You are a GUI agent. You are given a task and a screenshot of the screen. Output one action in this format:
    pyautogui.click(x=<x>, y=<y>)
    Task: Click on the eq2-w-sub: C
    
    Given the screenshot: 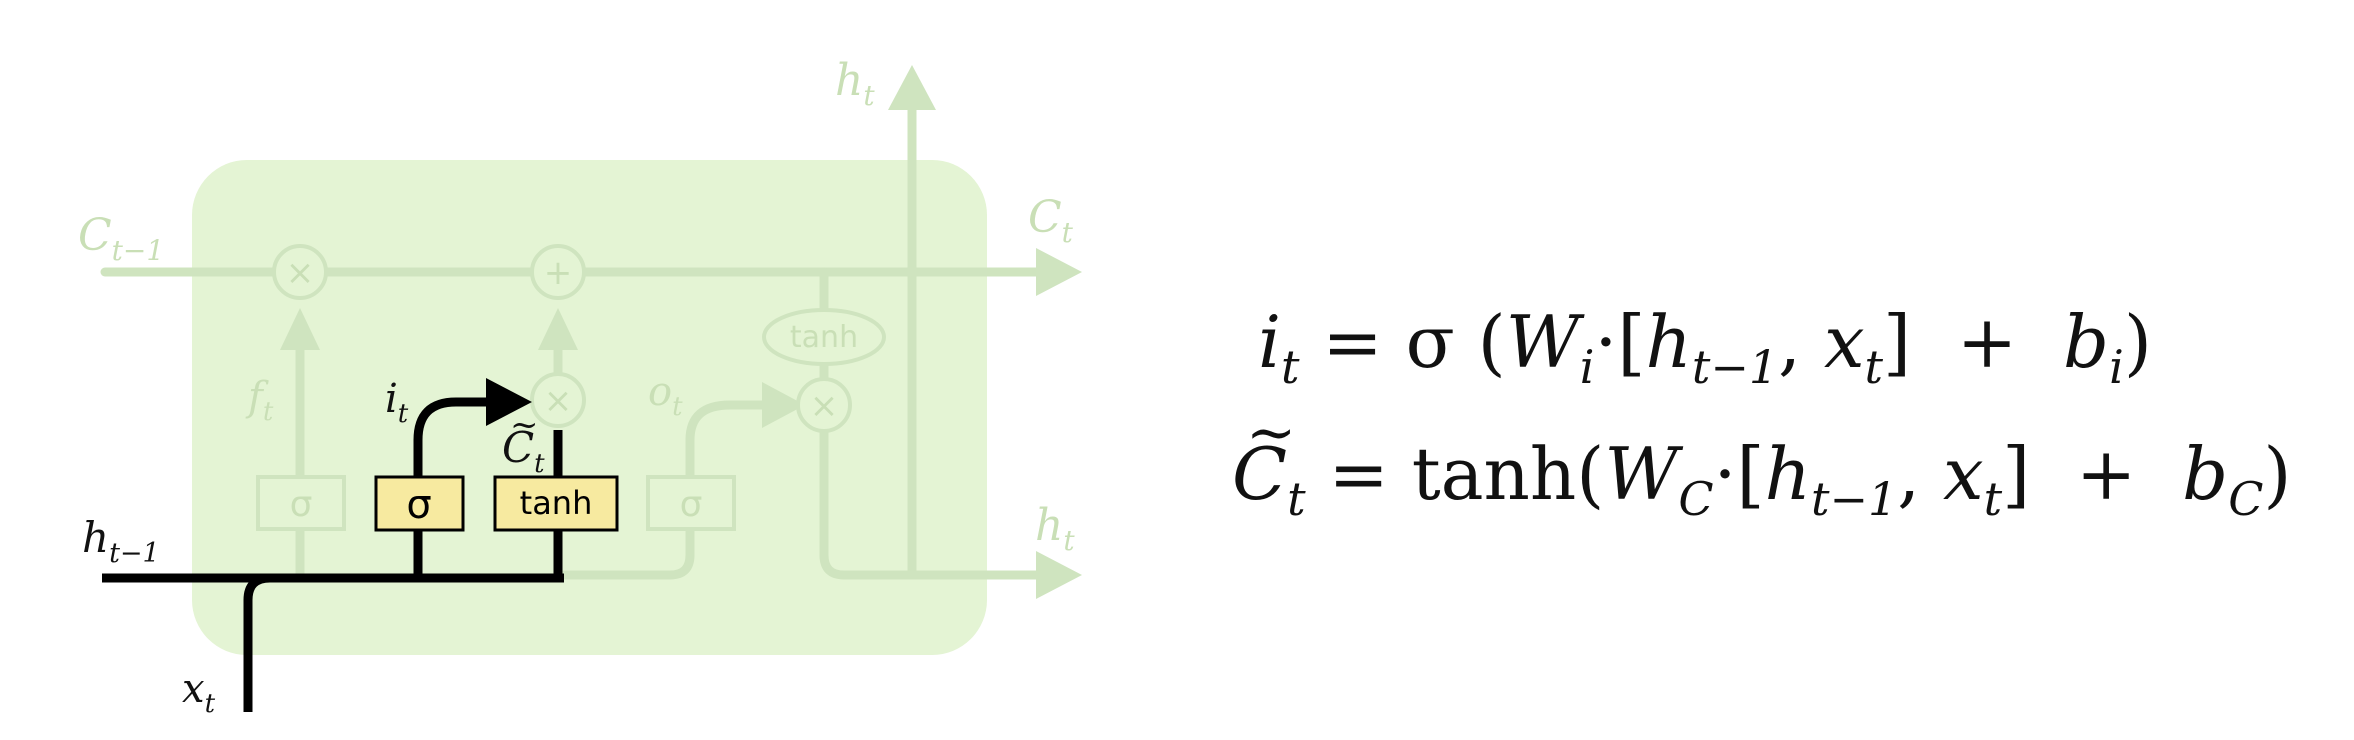 What is the action you would take?
    pyautogui.click(x=1696, y=499)
    